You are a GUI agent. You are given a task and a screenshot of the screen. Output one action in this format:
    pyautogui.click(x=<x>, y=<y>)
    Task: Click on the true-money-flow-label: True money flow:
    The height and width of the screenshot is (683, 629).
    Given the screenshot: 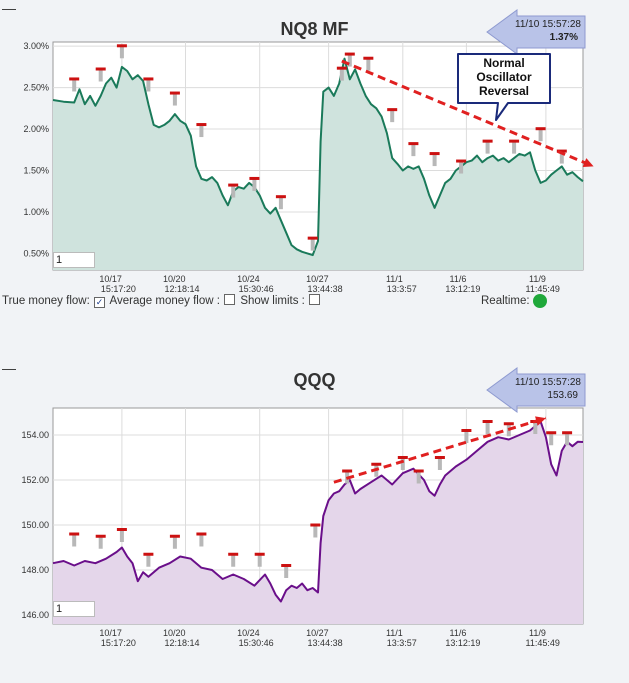 What is the action you would take?
    pyautogui.click(x=46, y=301)
    